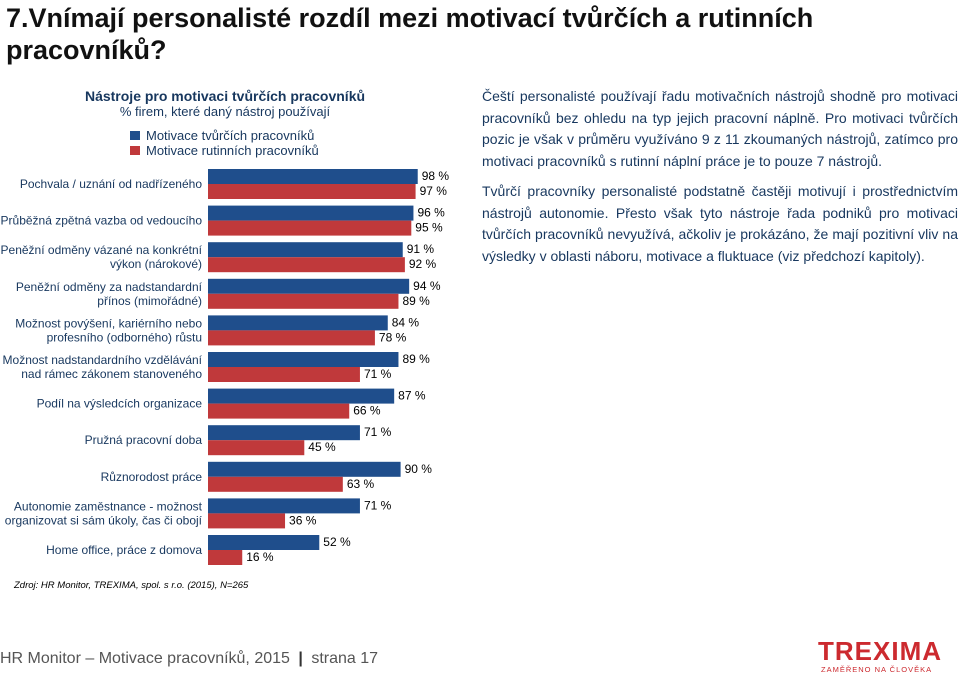  I want to click on value-label-creative: 96 %, so click(431, 213).